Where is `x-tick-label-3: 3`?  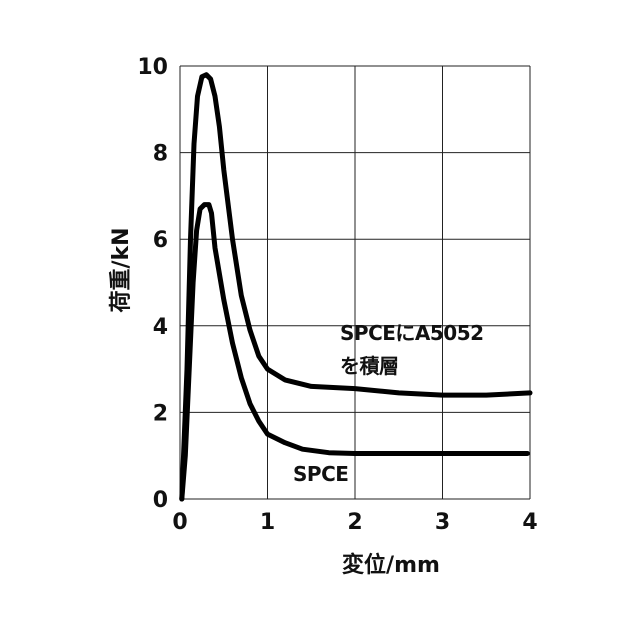 x-tick-label-3: 3 is located at coordinates (442, 522).